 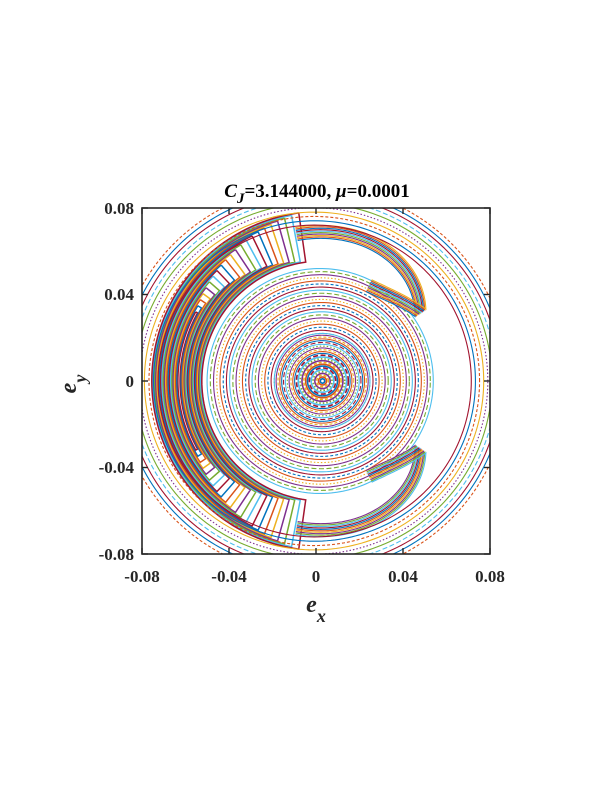 I want to click on y-tick-label: 0.08, so click(x=119, y=208).